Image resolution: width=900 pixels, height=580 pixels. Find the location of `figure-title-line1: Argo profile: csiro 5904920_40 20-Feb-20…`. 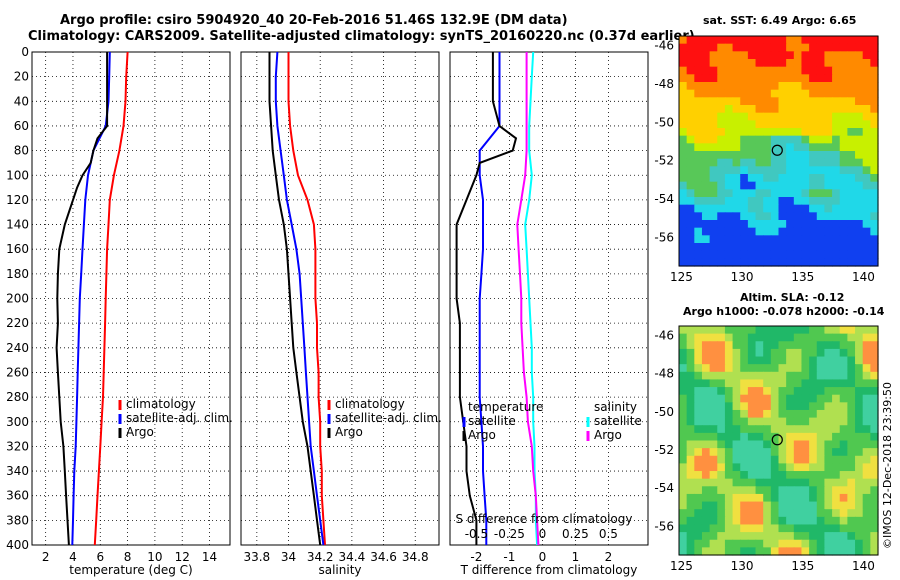

figure-title-line1: Argo profile: csiro 5904920_40 20-Feb-20… is located at coordinates (314, 20).